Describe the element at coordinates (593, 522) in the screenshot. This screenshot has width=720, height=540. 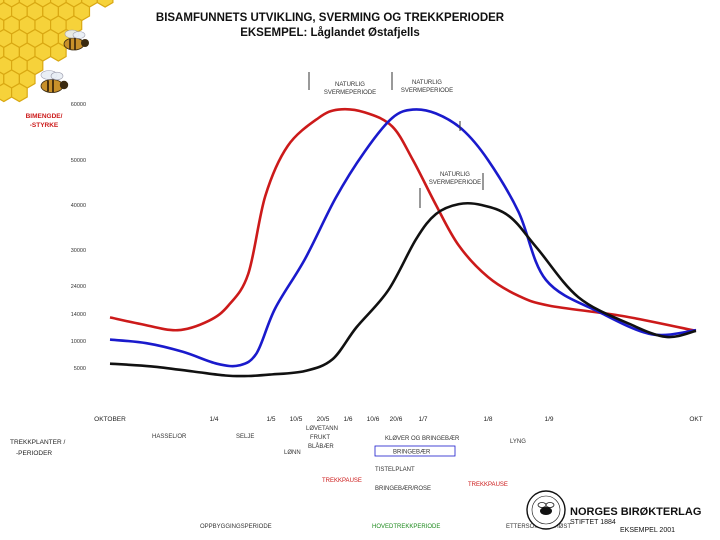
I see `logo-line-2: STIFTET 1884` at that location.